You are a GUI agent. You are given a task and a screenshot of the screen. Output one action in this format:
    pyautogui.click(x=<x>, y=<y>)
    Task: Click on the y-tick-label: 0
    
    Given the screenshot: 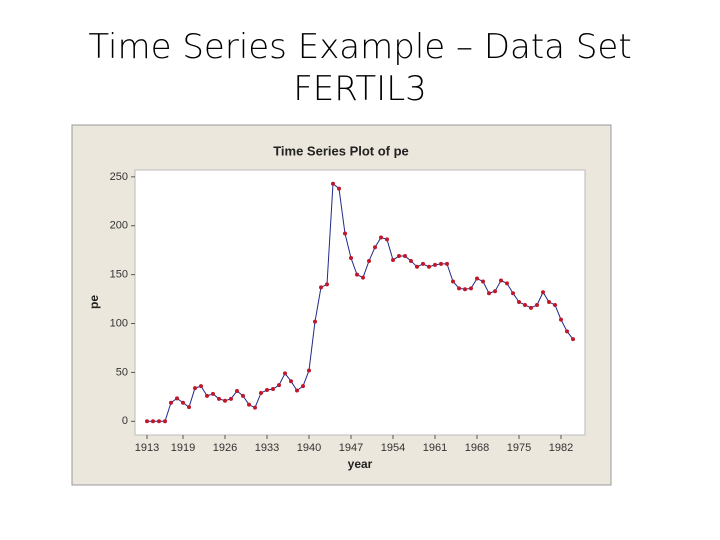 What is the action you would take?
    pyautogui.click(x=125, y=421)
    